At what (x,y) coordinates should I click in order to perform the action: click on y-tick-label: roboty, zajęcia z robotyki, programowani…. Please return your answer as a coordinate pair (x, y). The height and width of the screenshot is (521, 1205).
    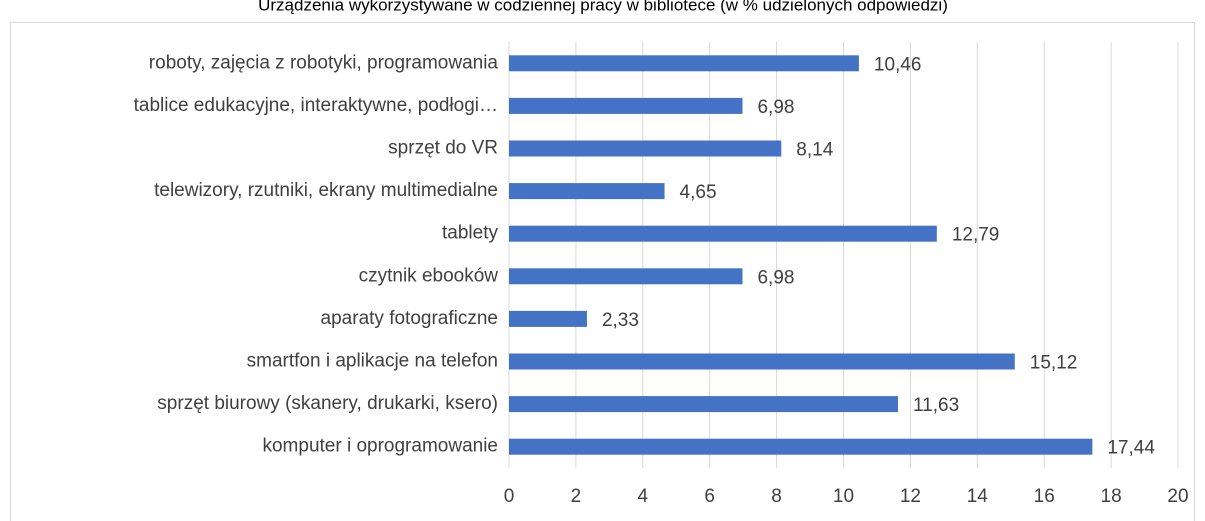
    Looking at the image, I should click on (324, 62).